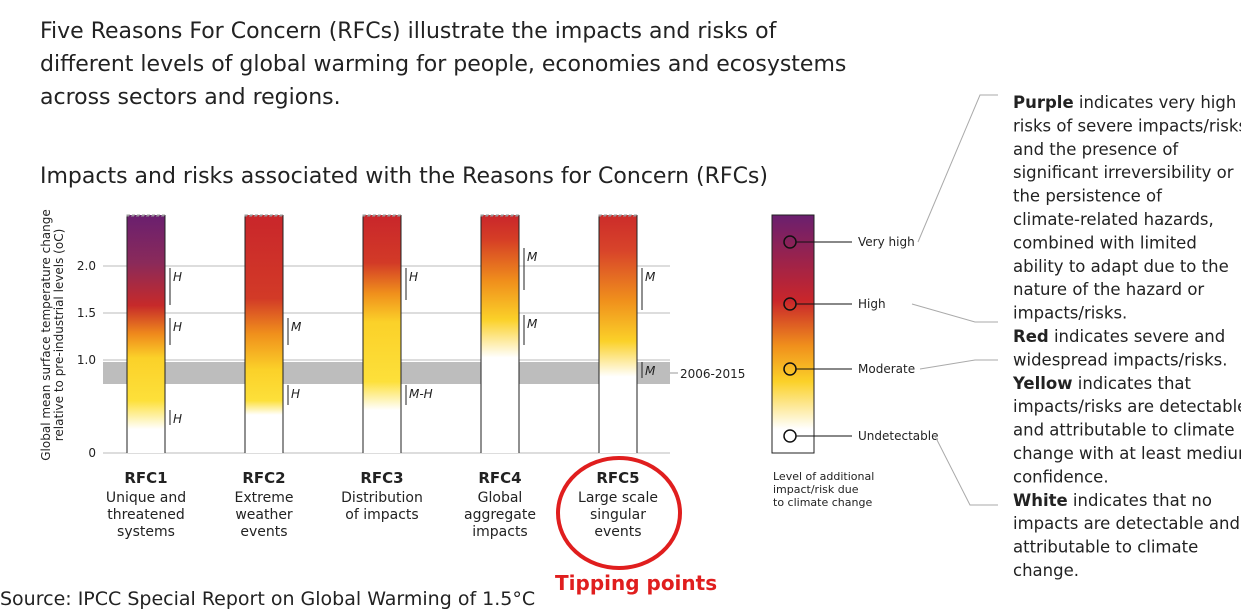 Image resolution: width=1241 pixels, height=610 pixels. Describe the element at coordinates (1140, 500) in the screenshot. I see `explanation-text: indicates that no` at that location.